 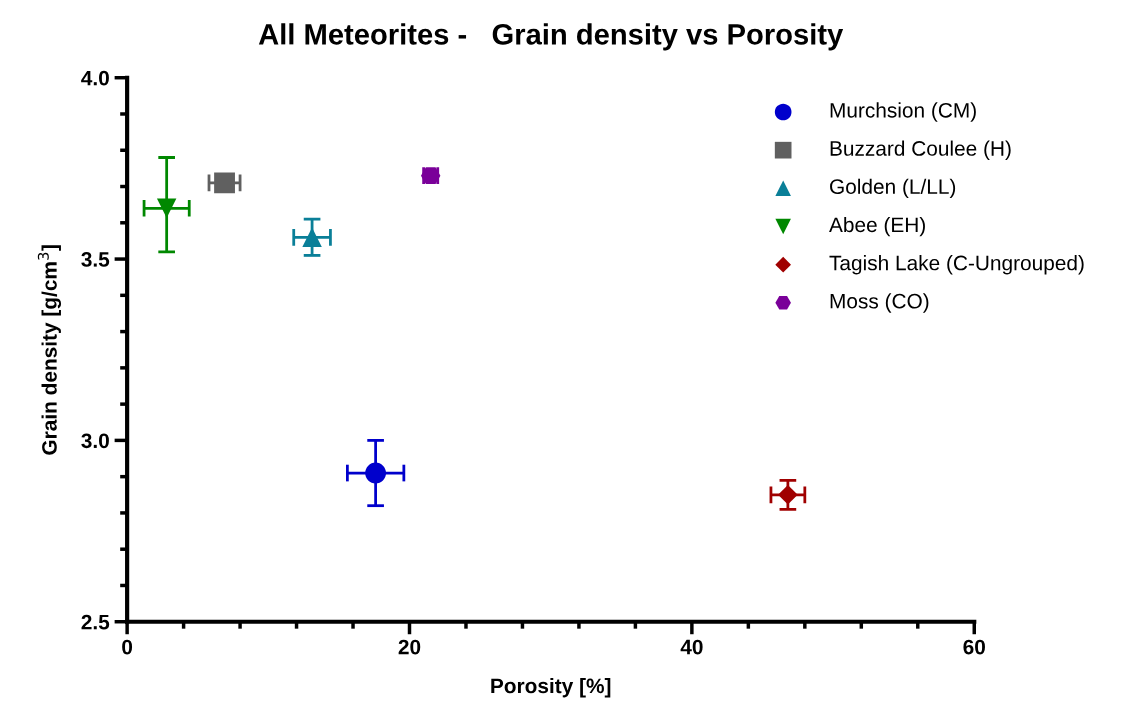 What do you see at coordinates (551, 37) in the screenshot?
I see `chart-title: All Meteorites - Grain density vs Porosity` at bounding box center [551, 37].